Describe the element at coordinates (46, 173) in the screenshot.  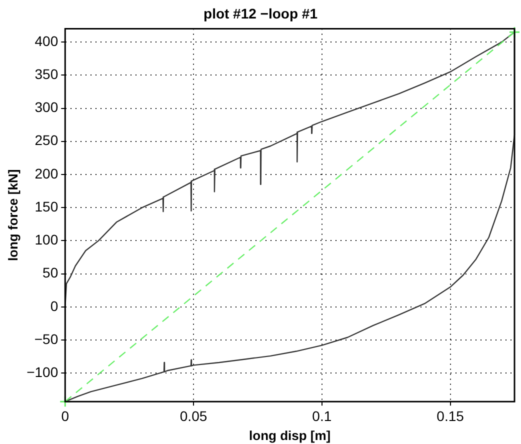
I see `y-tick-label: 200` at that location.